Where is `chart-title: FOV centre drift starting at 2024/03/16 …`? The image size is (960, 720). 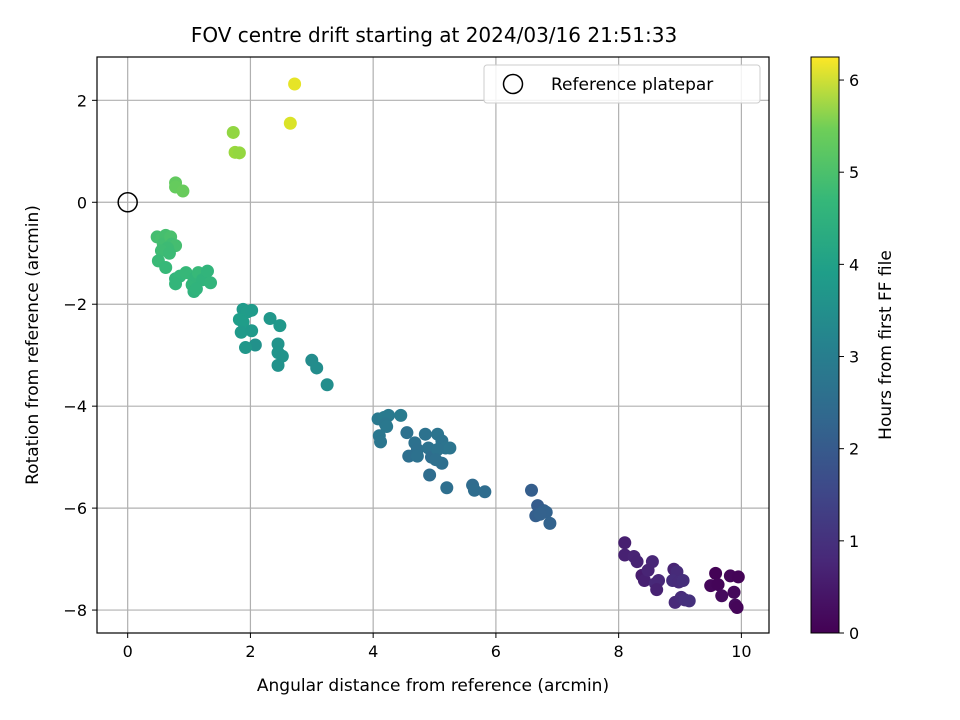 chart-title: FOV centre drift starting at 2024/03/16 … is located at coordinates (434, 35).